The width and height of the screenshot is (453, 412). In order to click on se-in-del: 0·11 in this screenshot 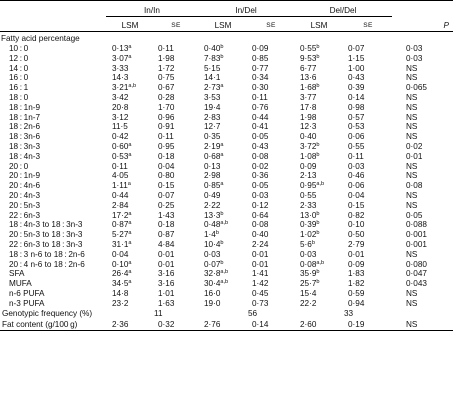, I will do `click(271, 98)`.